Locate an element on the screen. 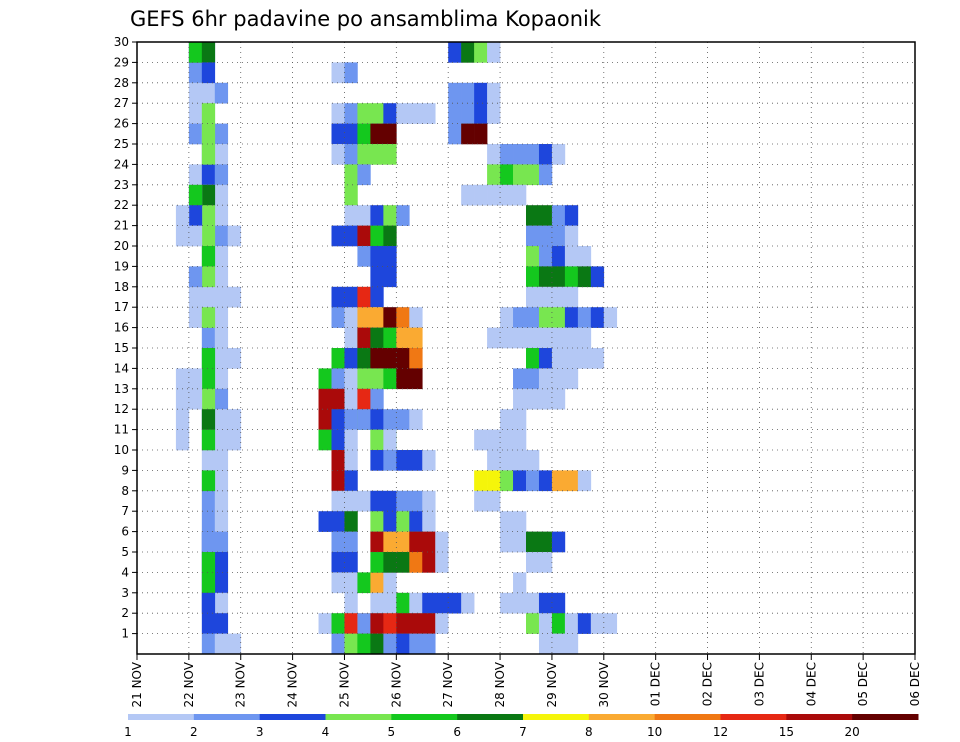  x-tick-label: 23 NOV is located at coordinates (241, 684).